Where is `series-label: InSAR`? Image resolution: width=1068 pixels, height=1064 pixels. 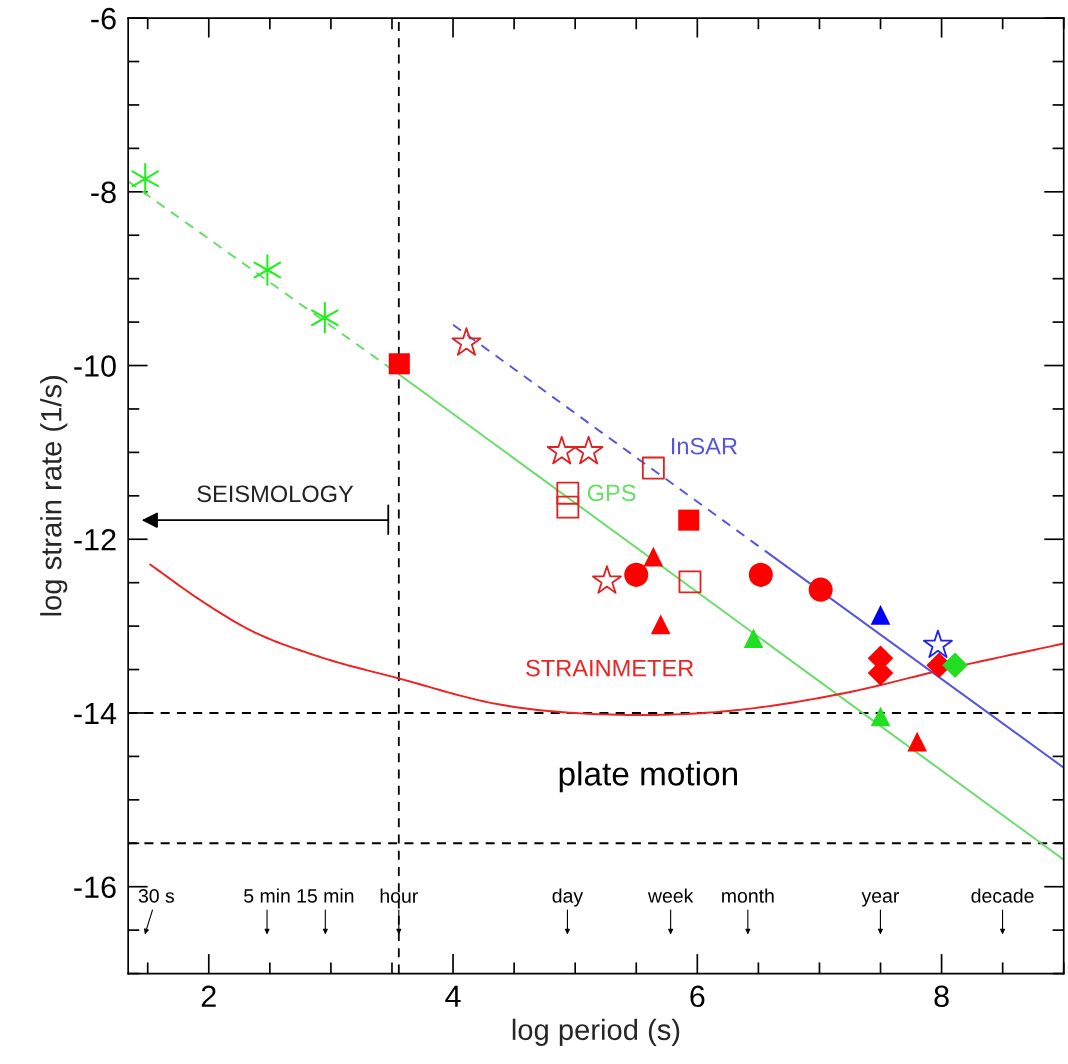 series-label: InSAR is located at coordinates (704, 446).